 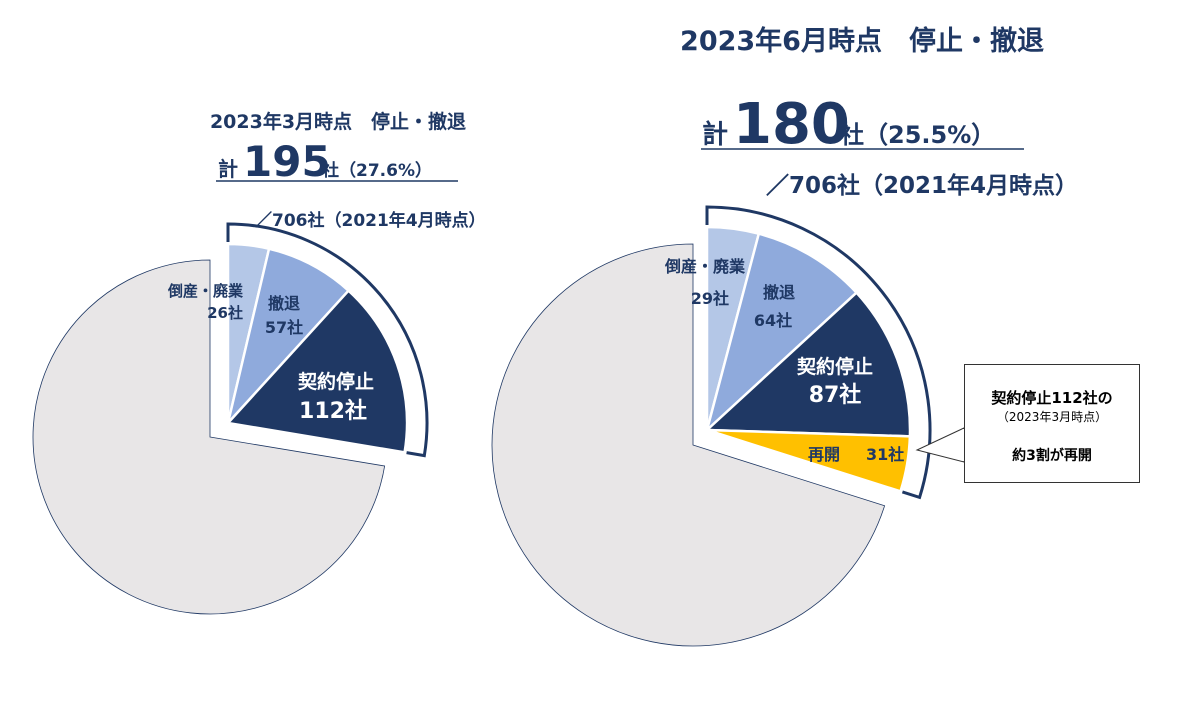 I want to click on right-total-number: 180, so click(x=791, y=124).